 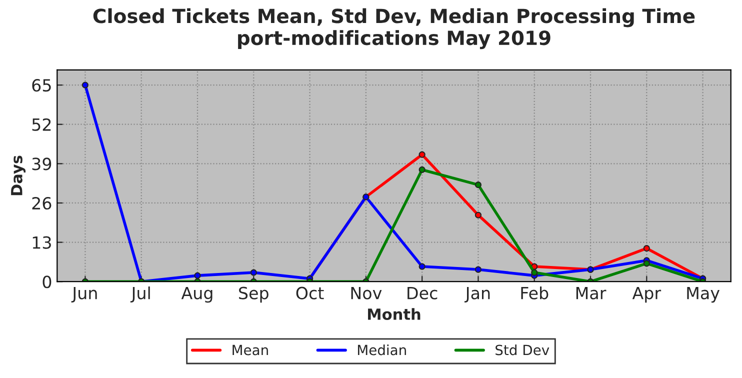 What do you see at coordinates (250, 350) in the screenshot?
I see `legend-label: Mean` at bounding box center [250, 350].